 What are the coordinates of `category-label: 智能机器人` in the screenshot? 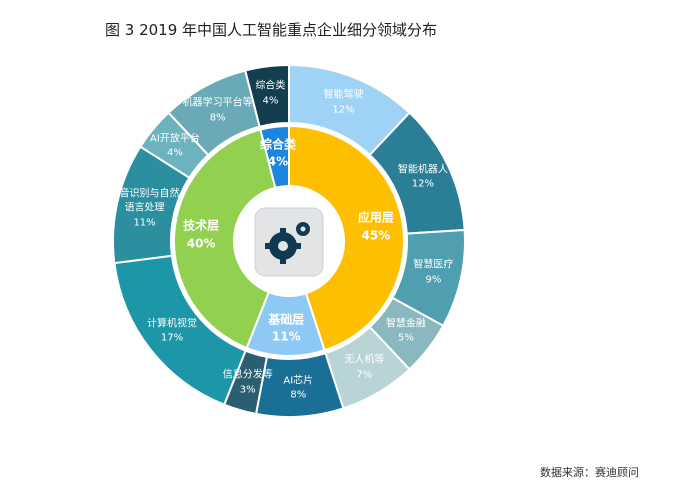 It's located at (422, 170).